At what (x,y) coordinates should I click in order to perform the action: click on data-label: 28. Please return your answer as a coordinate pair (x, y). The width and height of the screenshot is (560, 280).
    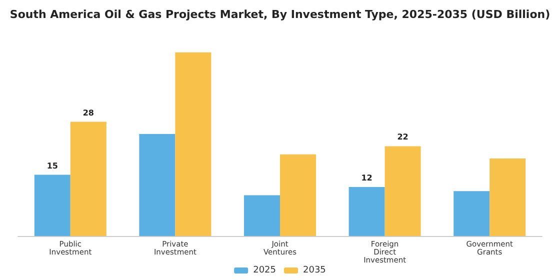
    Looking at the image, I should click on (88, 113).